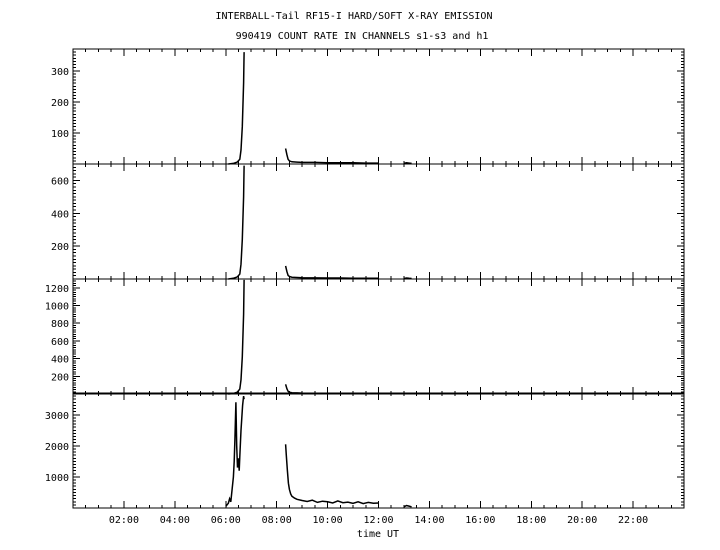 The image size is (720, 550). I want to click on y-tick-label: 100, so click(60, 134).